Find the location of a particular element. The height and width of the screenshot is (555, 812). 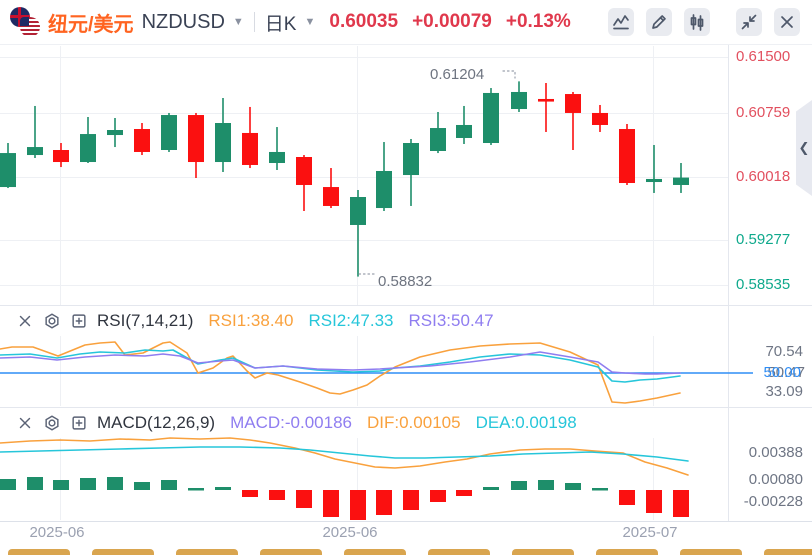

collapse-chart-button is located at coordinates (749, 22).